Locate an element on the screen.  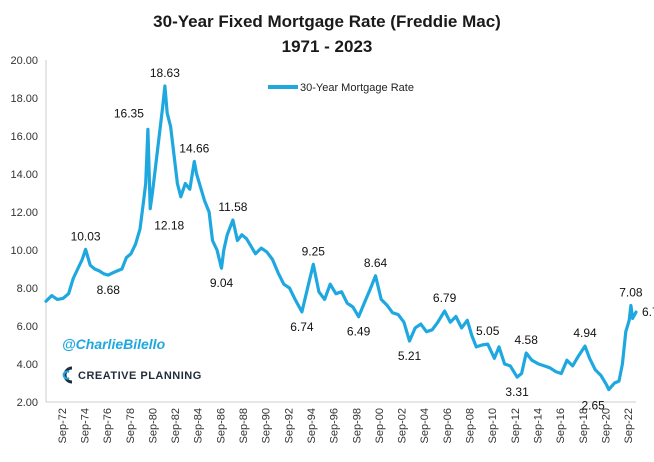
data-label: 11.58 is located at coordinates (232, 207).